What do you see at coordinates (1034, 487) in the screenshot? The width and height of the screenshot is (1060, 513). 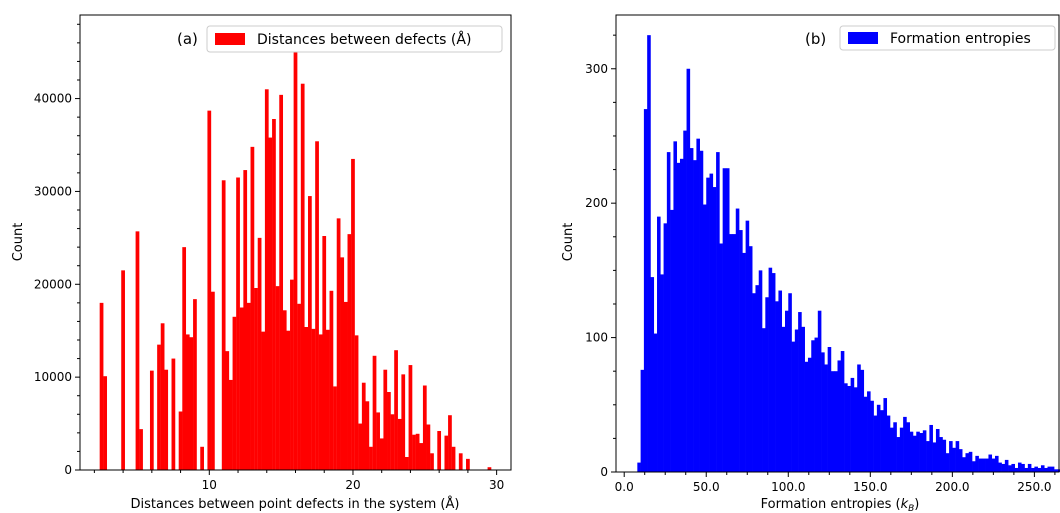 I see `panel-b-x-tick-label: 250.0` at bounding box center [1034, 487].